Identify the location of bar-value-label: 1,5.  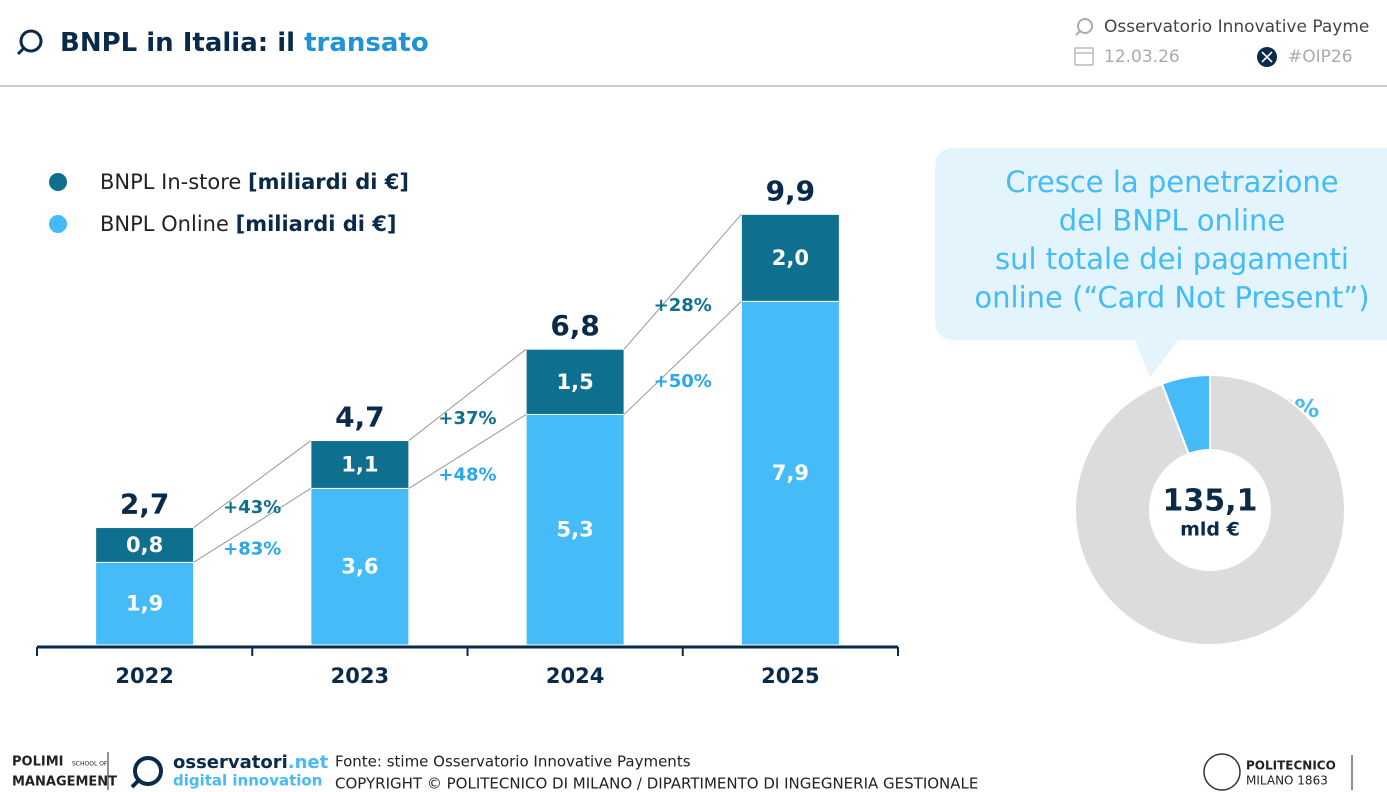
(575, 382).